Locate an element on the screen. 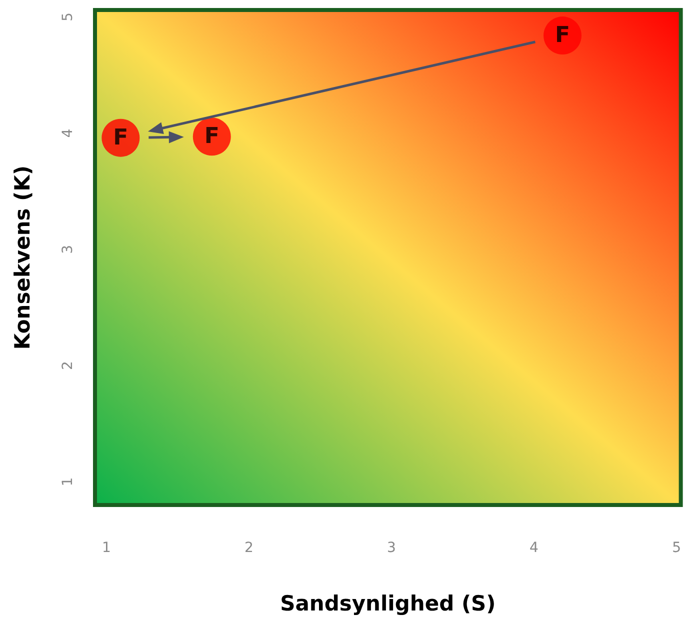 The image size is (684, 619). x-tick-label: 4 is located at coordinates (534, 548).